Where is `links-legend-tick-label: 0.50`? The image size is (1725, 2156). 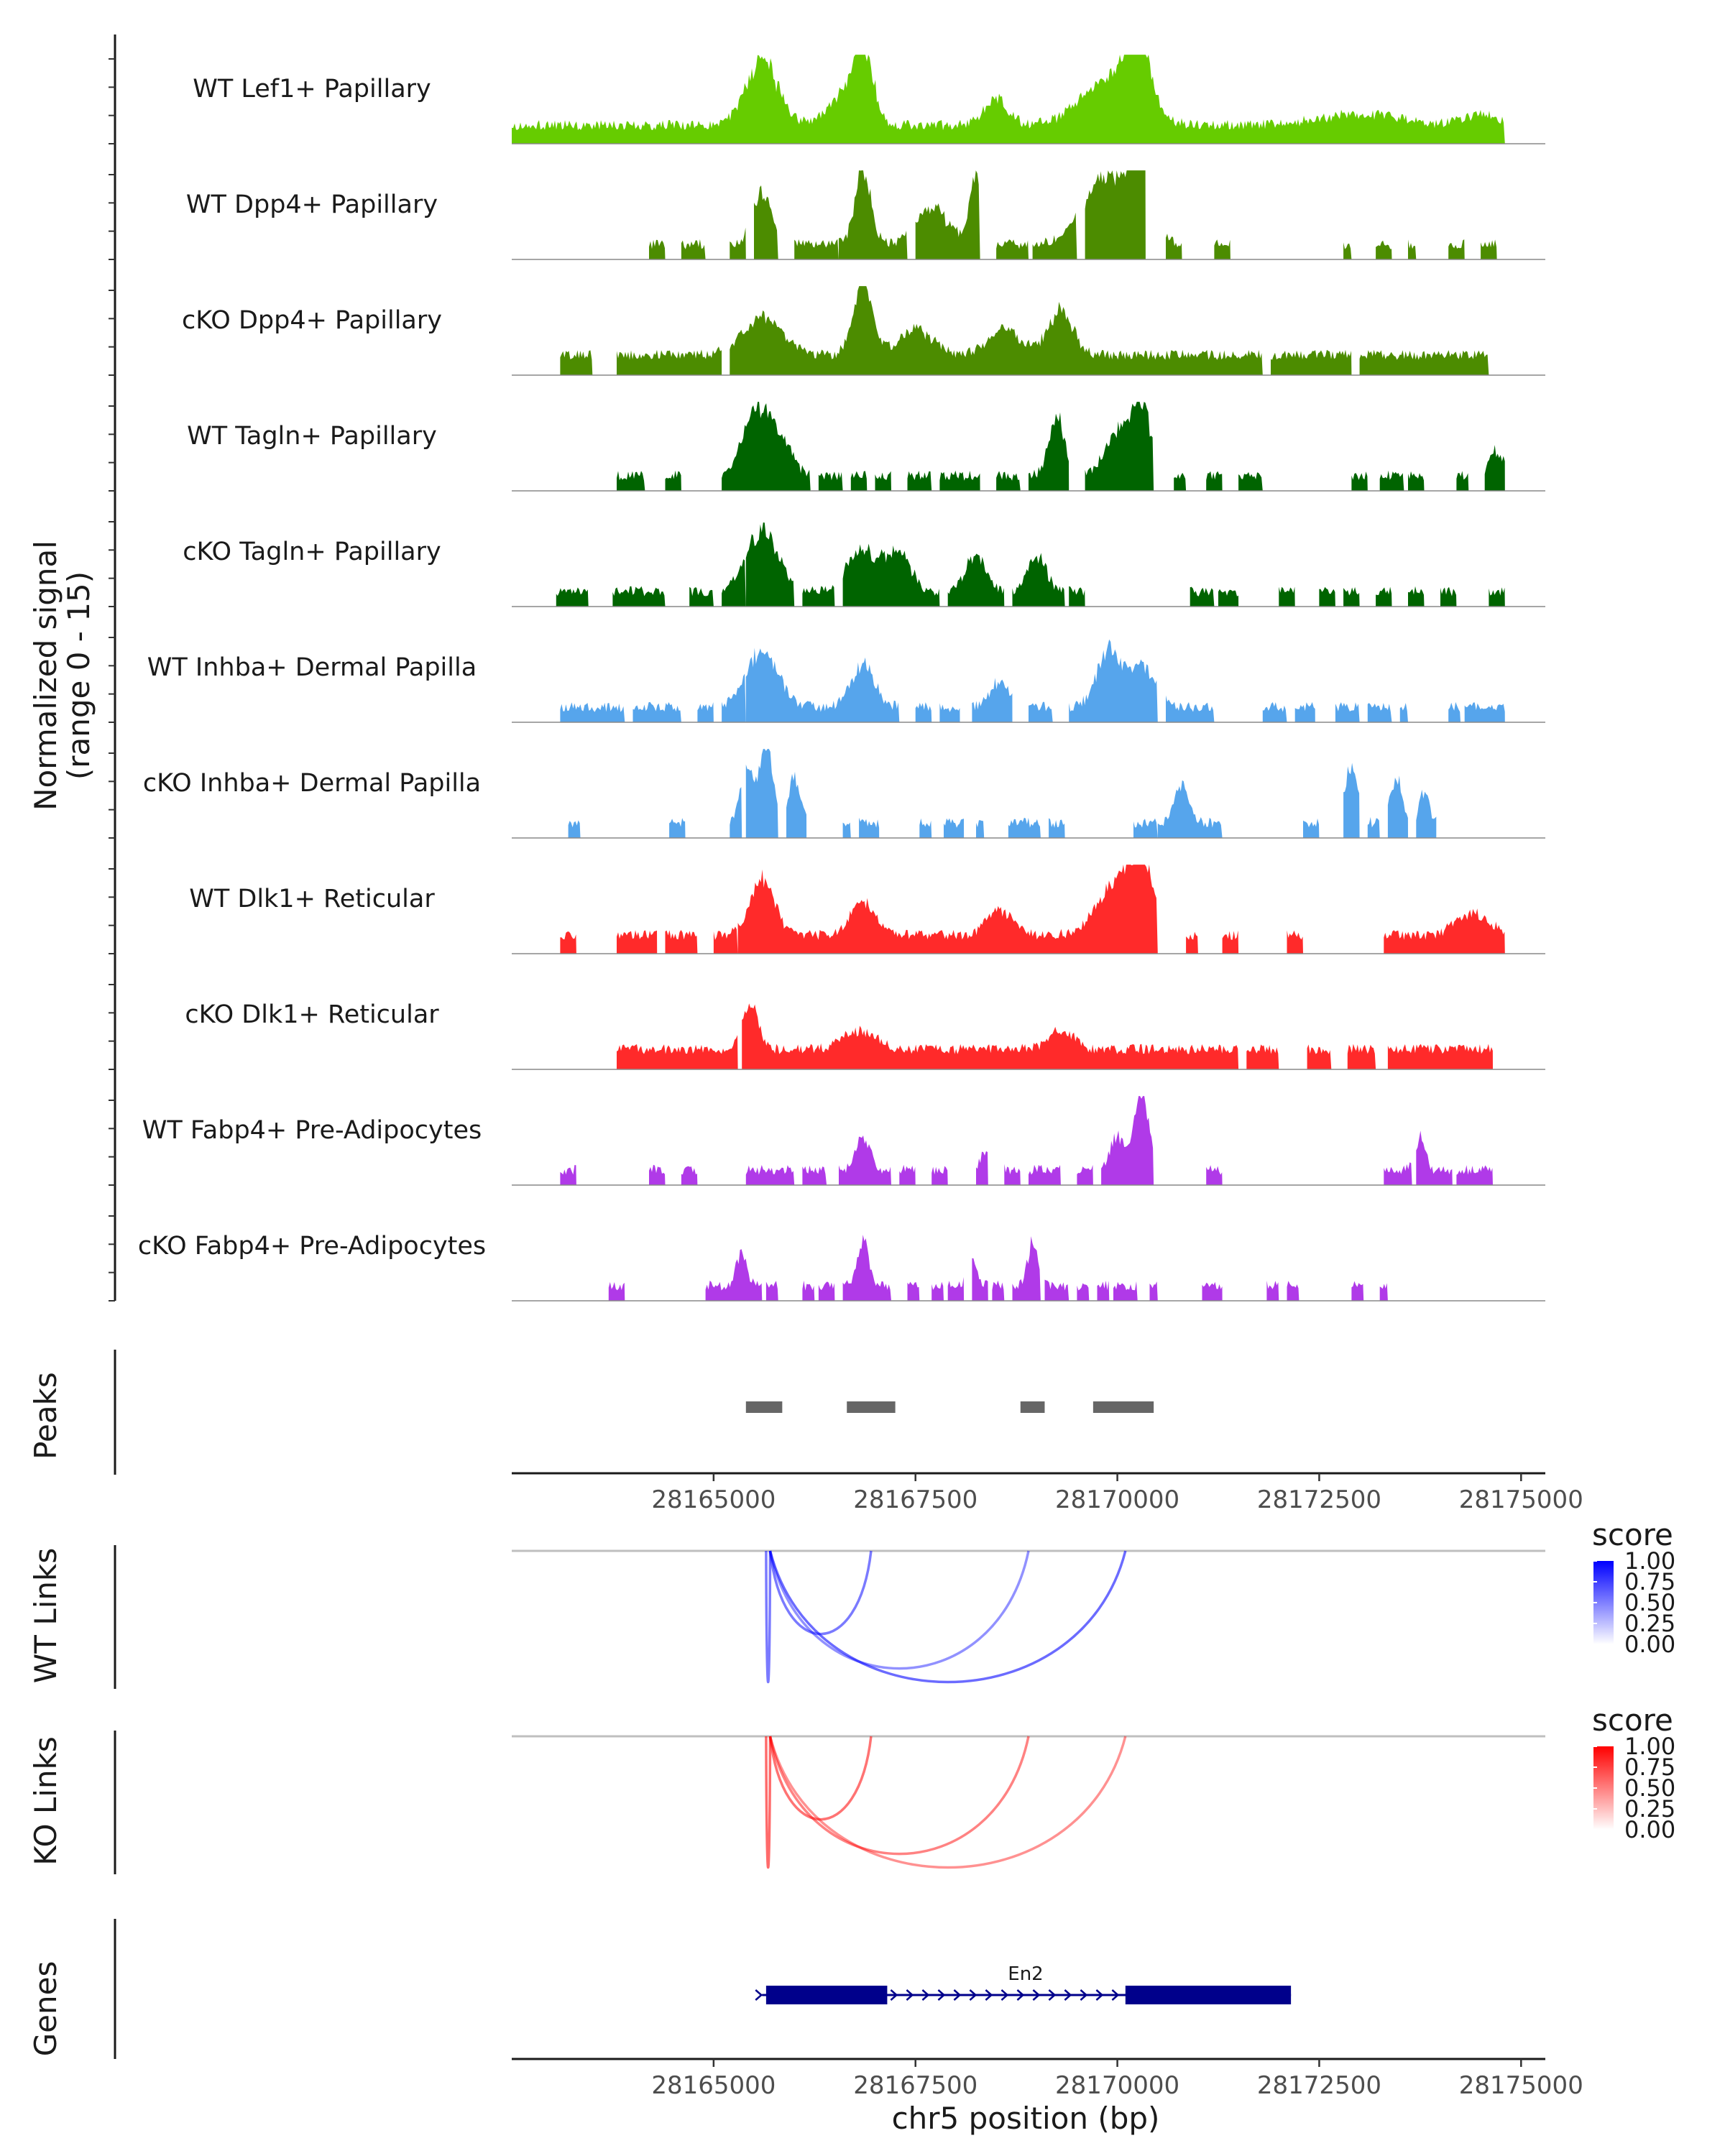 links-legend-tick-label: 0.50 is located at coordinates (1649, 1788).